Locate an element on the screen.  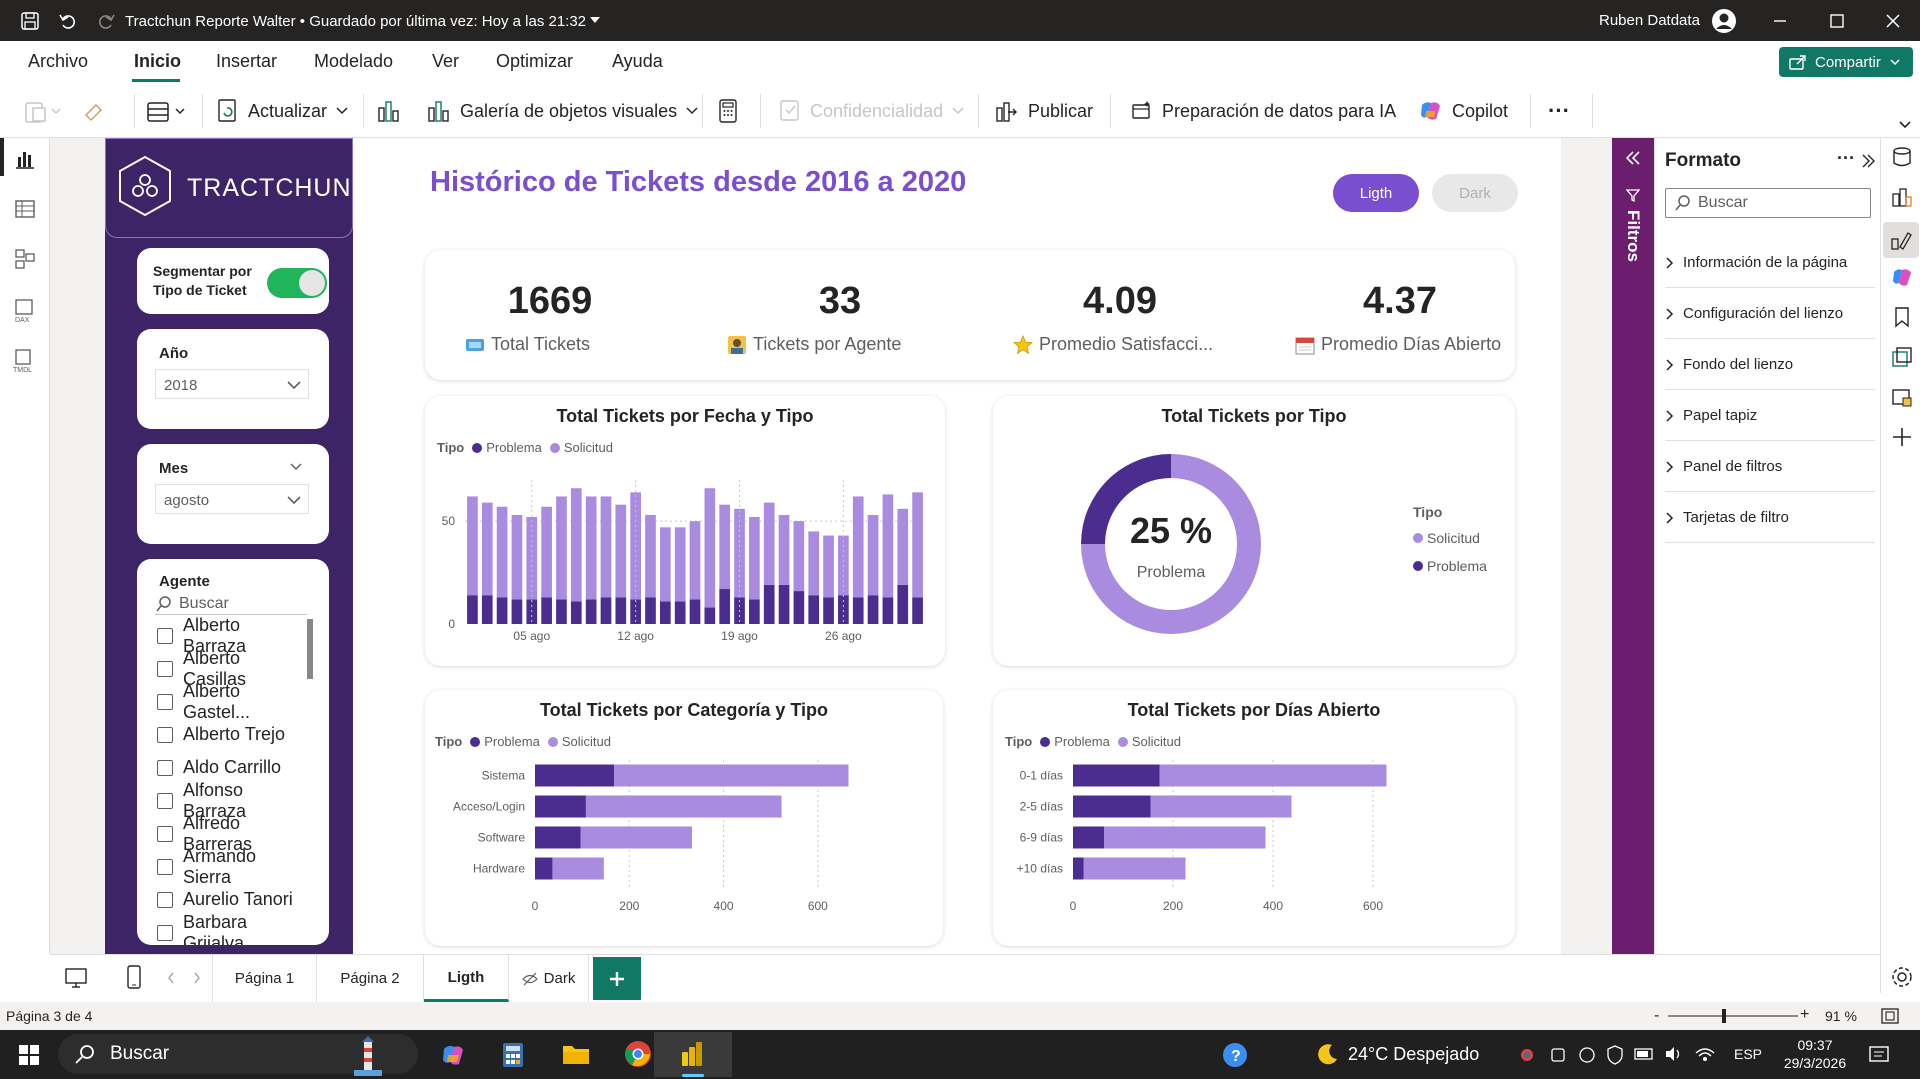
wifi-icon is located at coordinates (1705, 1054).